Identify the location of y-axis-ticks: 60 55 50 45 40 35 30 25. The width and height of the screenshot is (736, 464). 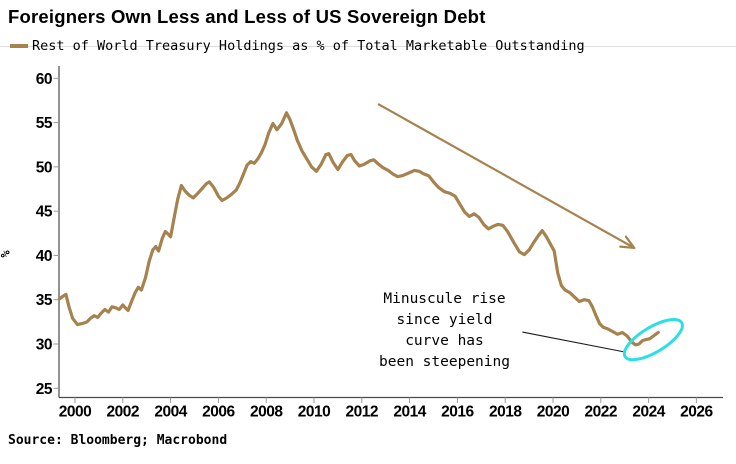
(47, 234).